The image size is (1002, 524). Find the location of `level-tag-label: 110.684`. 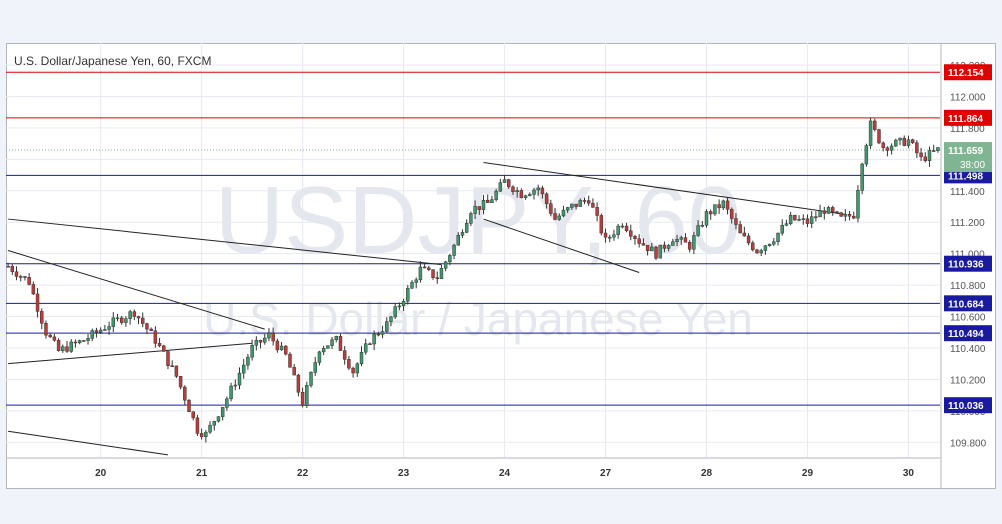

level-tag-label: 110.684 is located at coordinates (966, 304).